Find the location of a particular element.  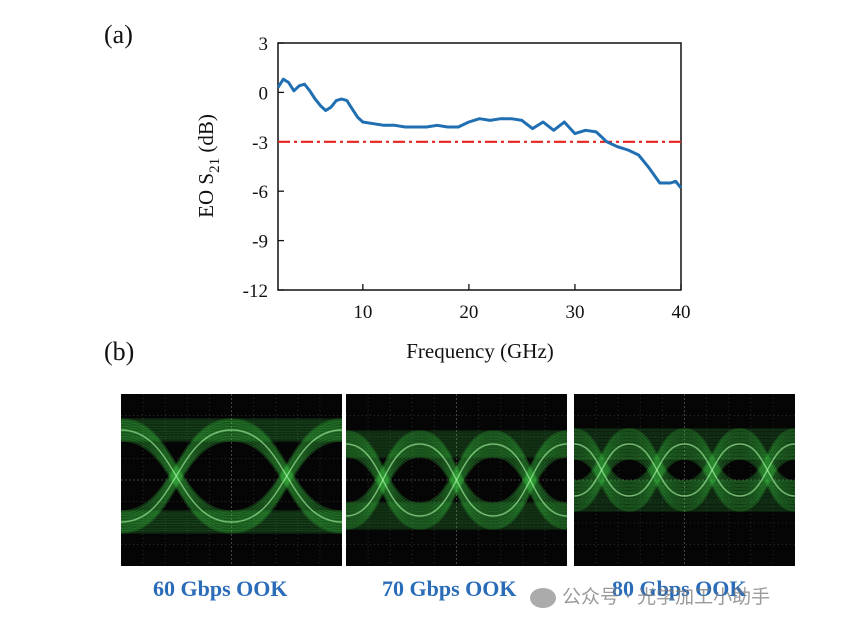

y-tick-label: 3 is located at coordinates (264, 44).